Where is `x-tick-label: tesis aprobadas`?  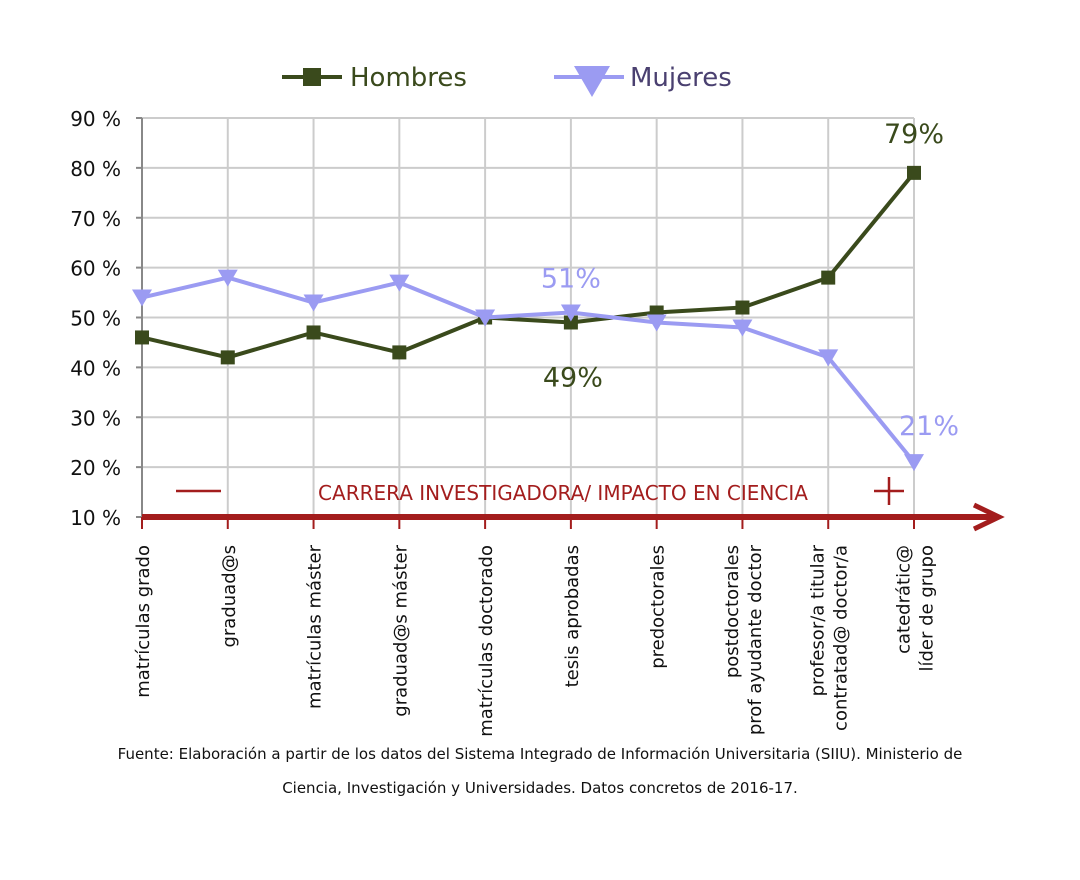
x-tick-label: tesis aprobadas is located at coordinates (572, 616).